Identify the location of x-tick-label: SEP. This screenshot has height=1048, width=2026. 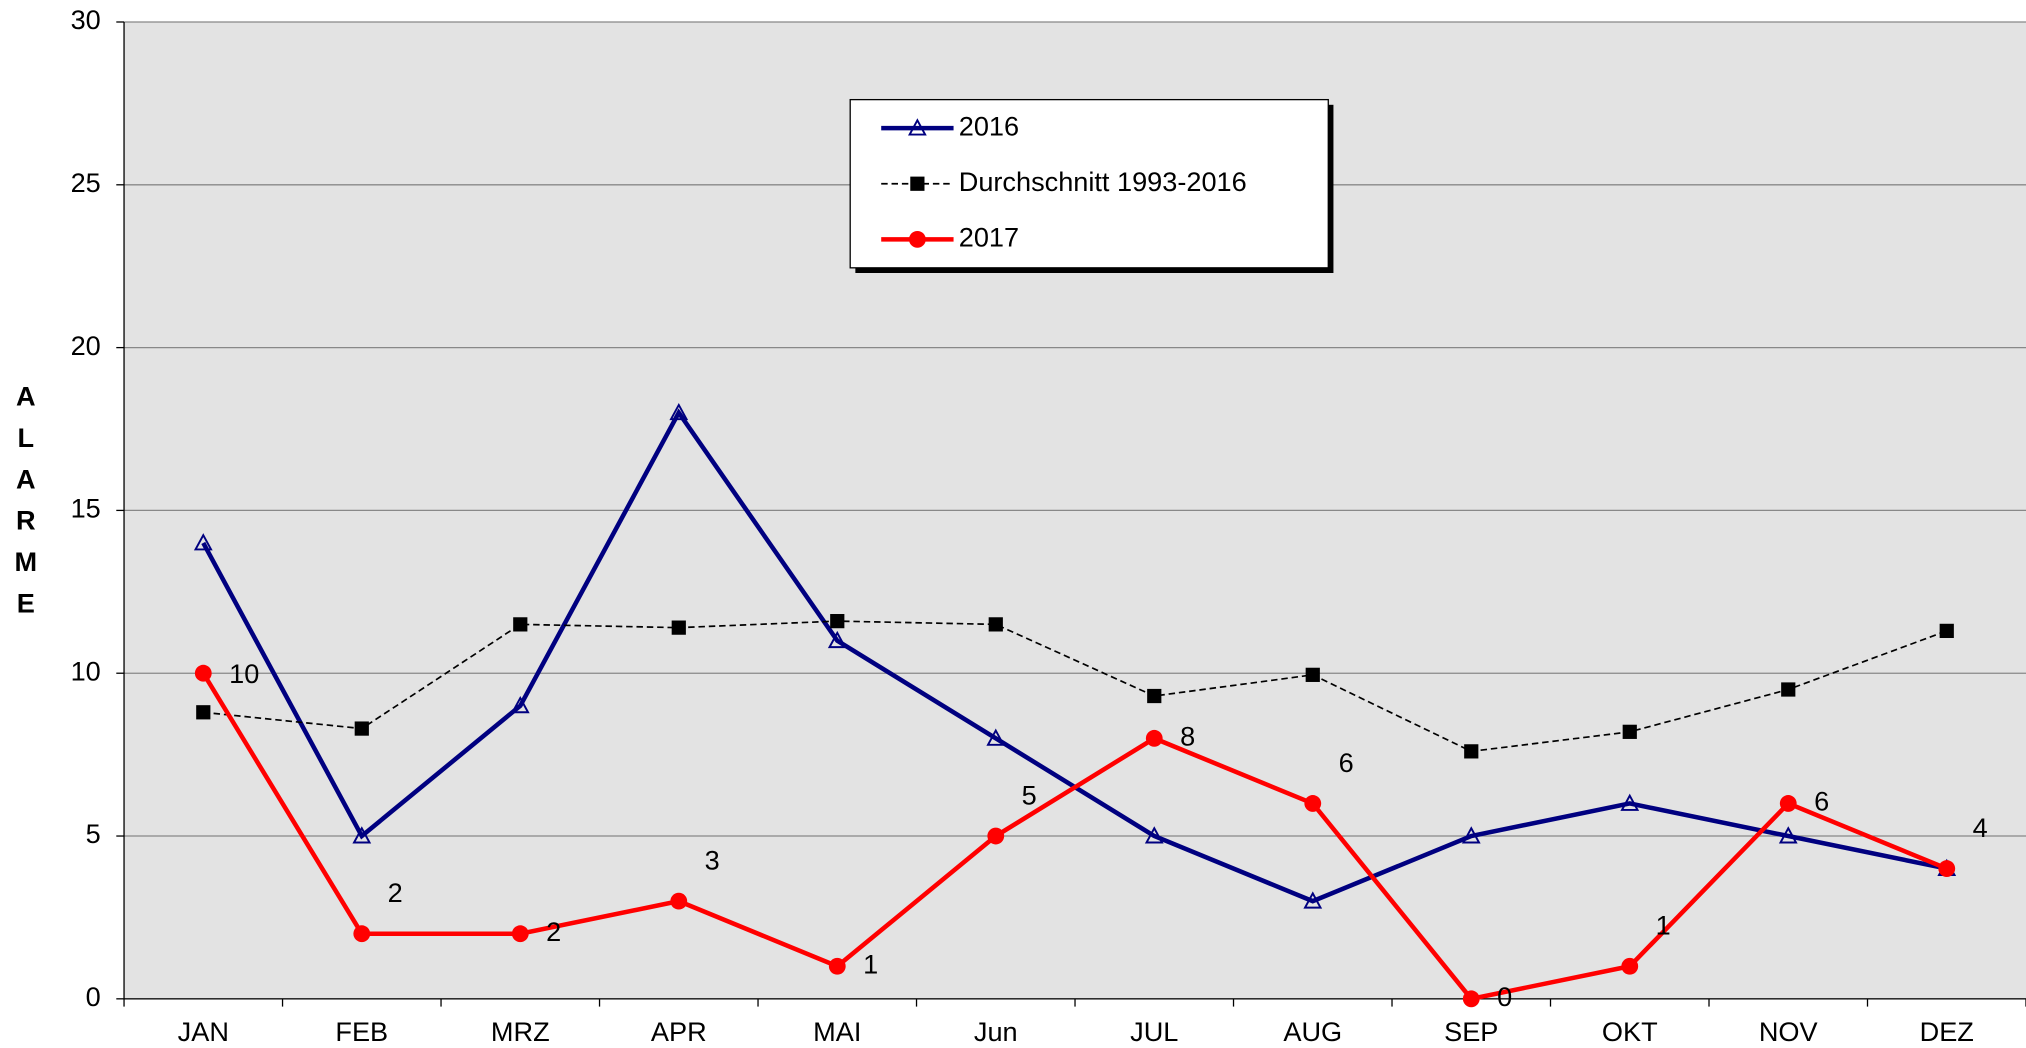
(1471, 1031).